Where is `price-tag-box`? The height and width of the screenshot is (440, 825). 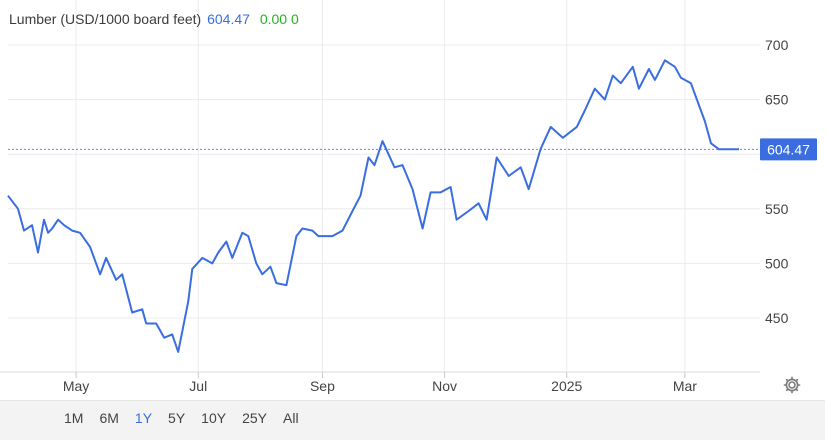
price-tag-box is located at coordinates (788, 149).